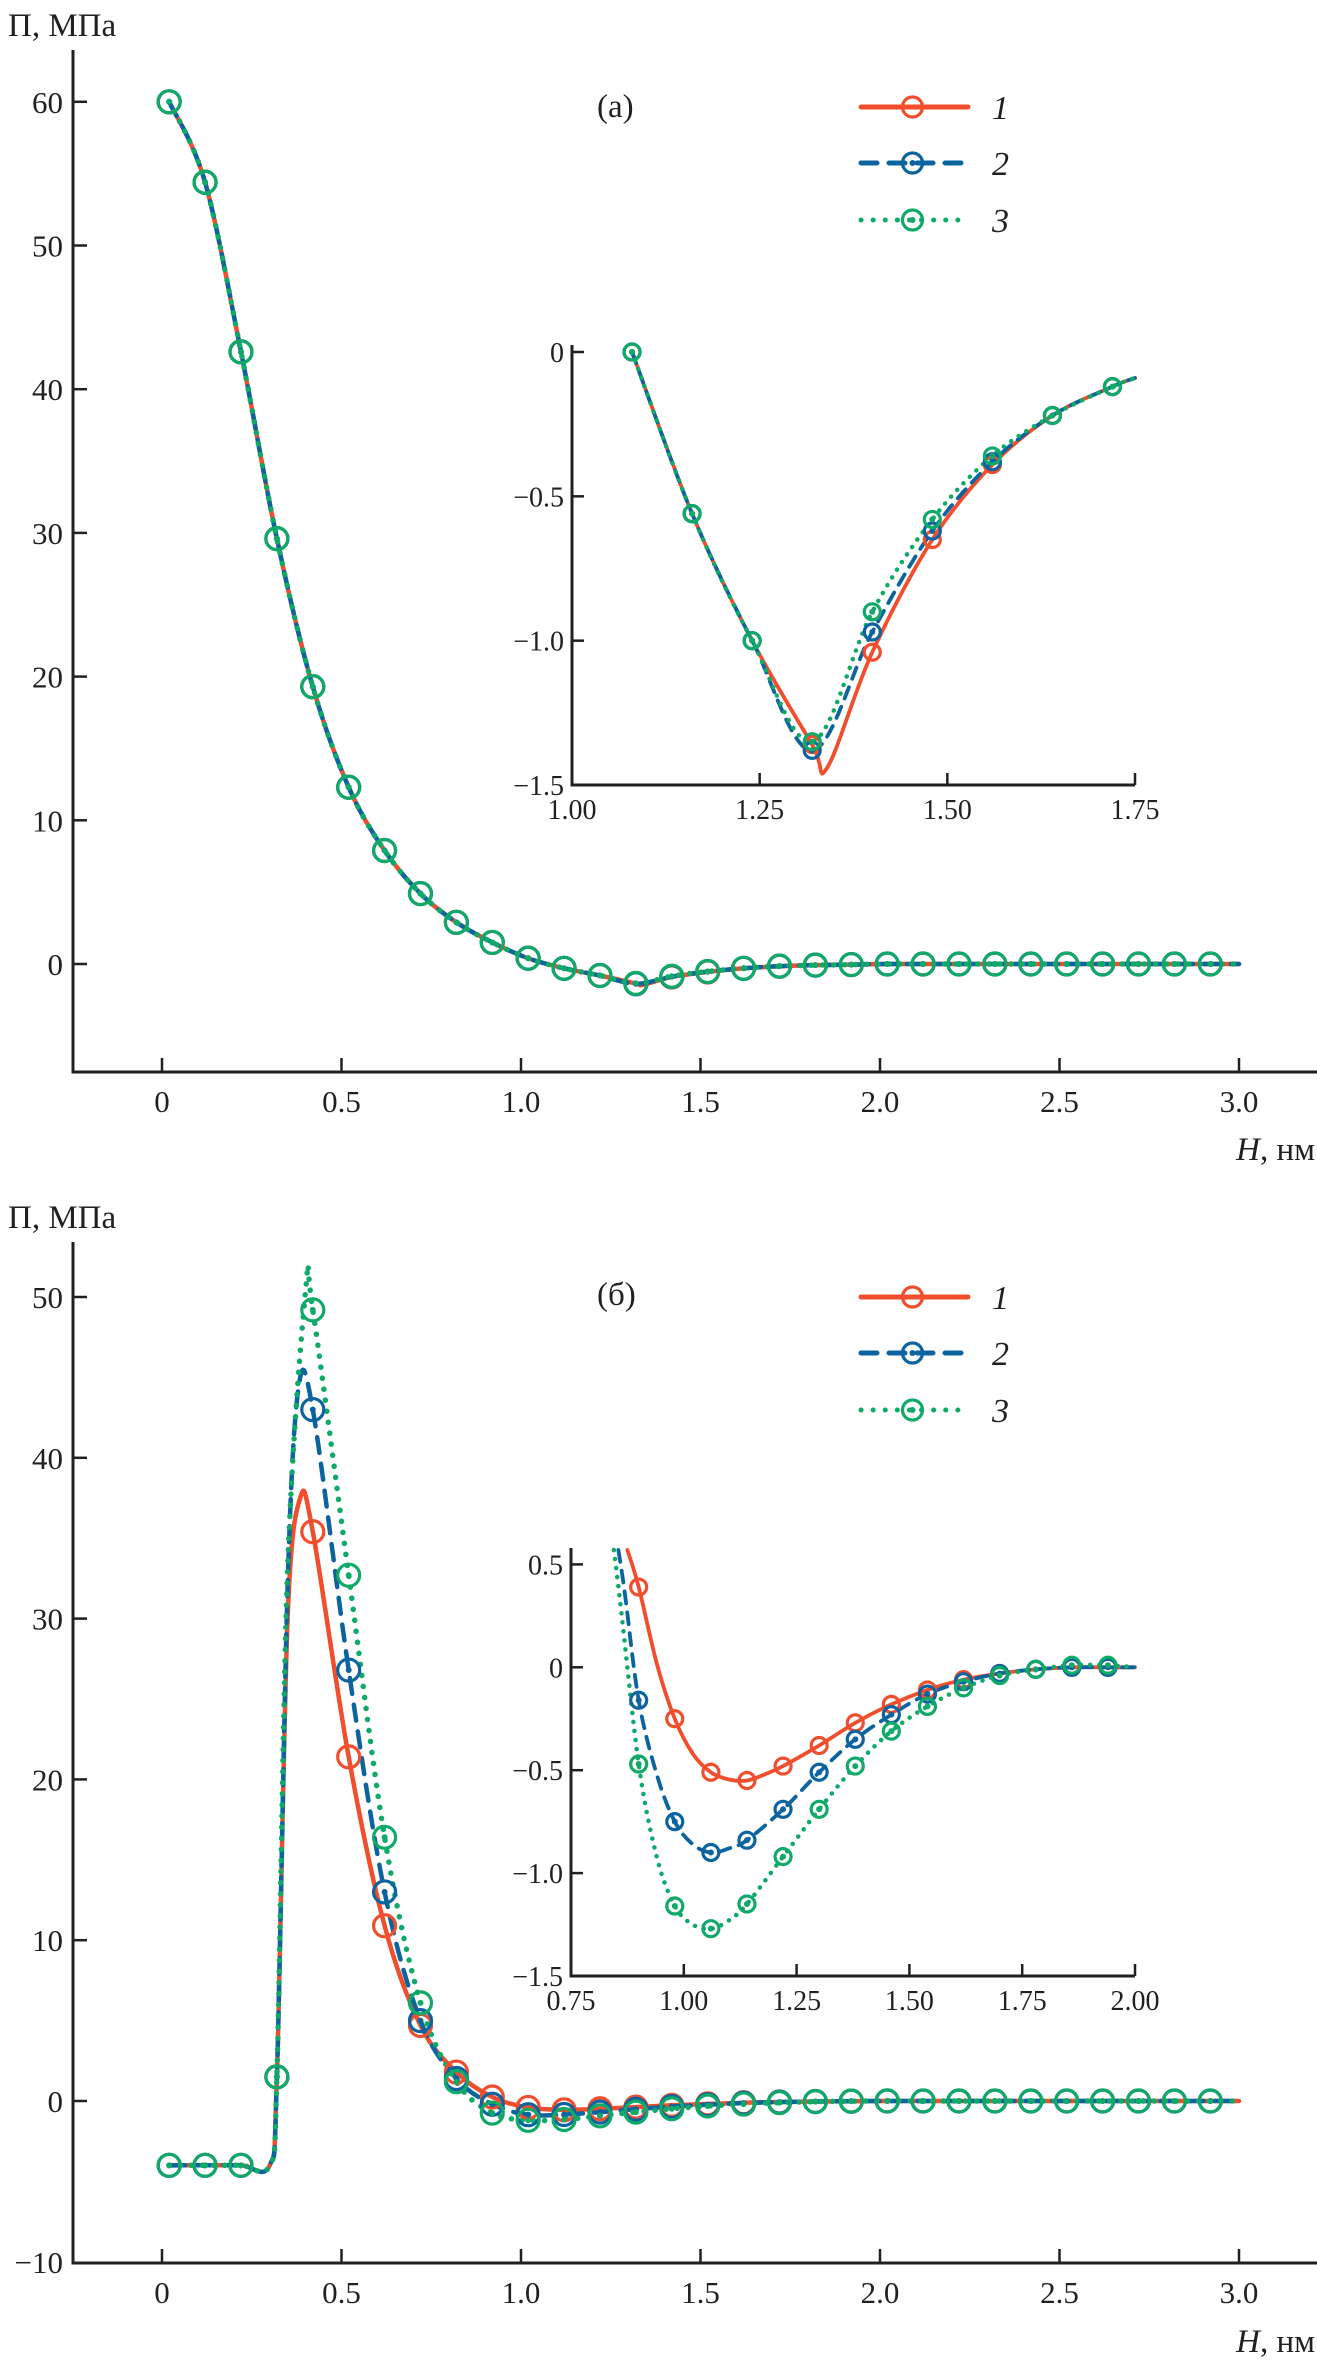  Describe the element at coordinates (521, 1101) in the screenshot. I see `x-tick-label: 1.0` at that location.